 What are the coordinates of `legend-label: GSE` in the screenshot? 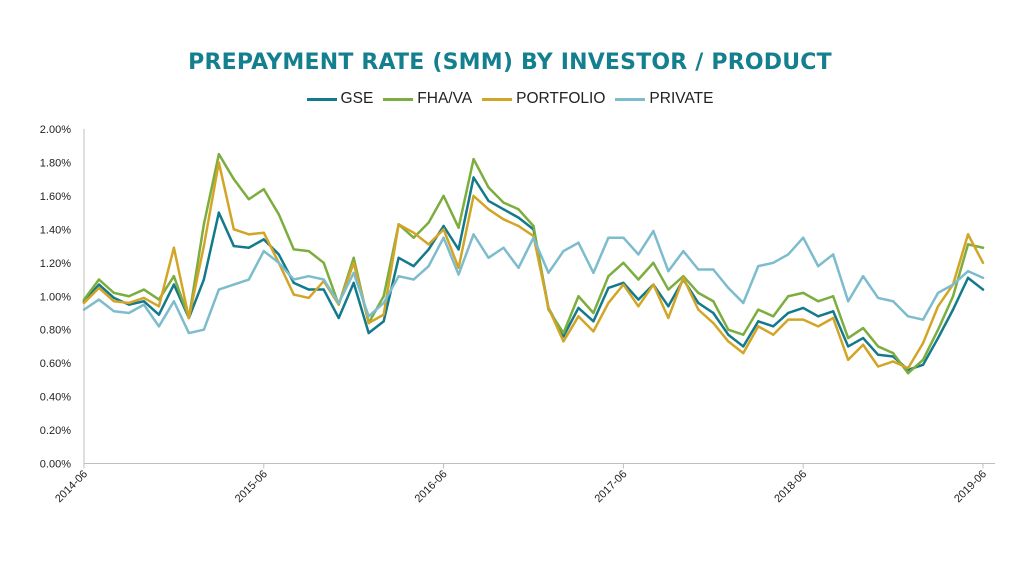 It's located at (357, 98).